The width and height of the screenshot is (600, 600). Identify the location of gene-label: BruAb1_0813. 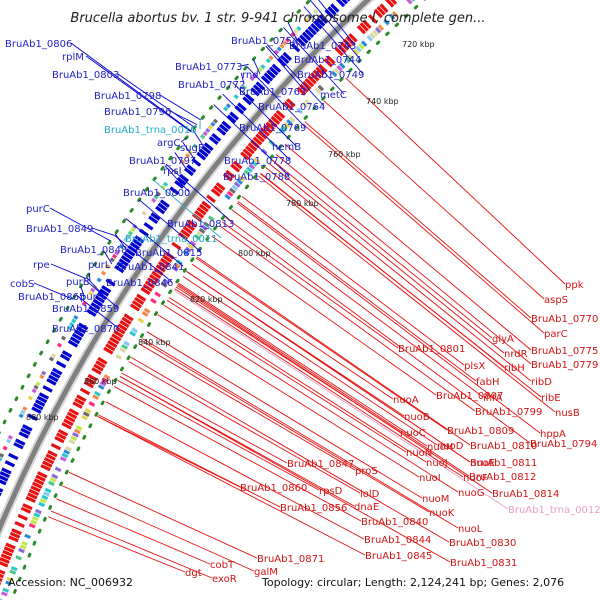
(200, 224).